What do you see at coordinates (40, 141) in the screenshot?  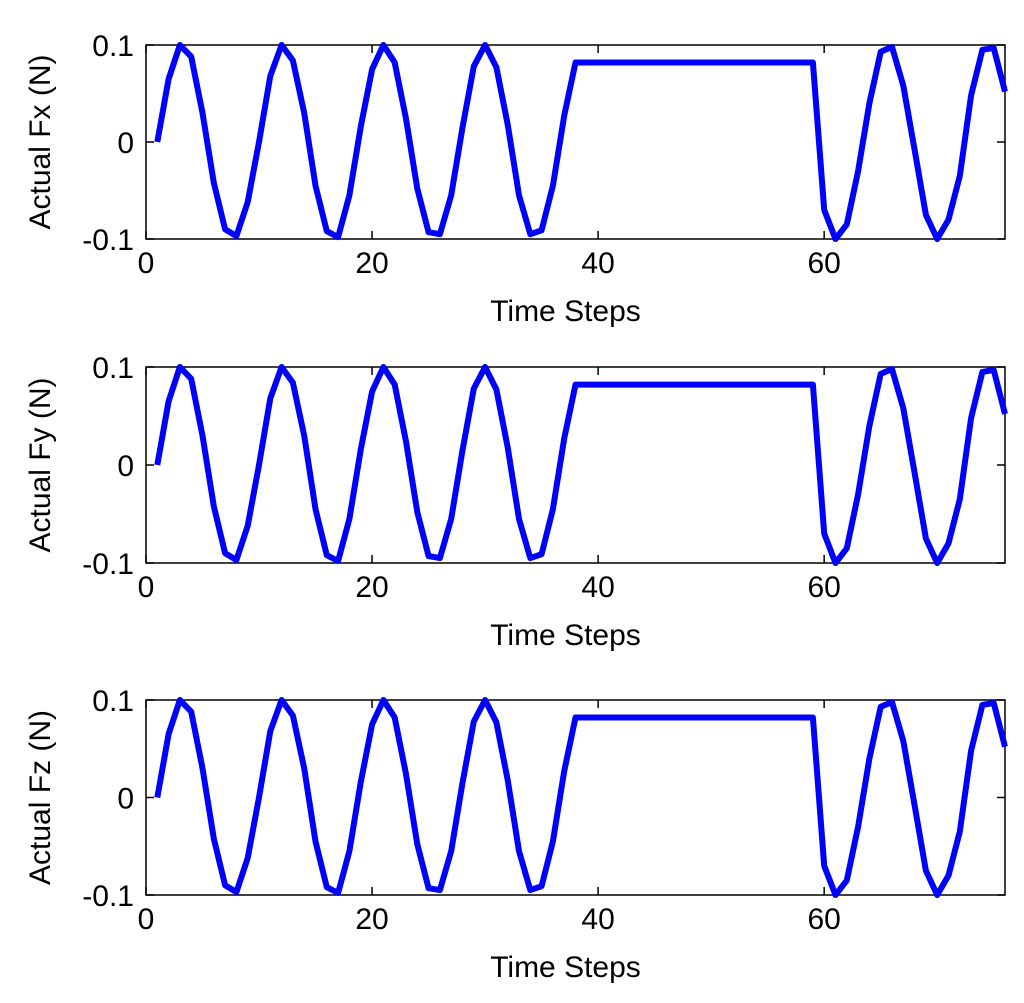 I see `y-axis-label: Actual Fx (N)` at bounding box center [40, 141].